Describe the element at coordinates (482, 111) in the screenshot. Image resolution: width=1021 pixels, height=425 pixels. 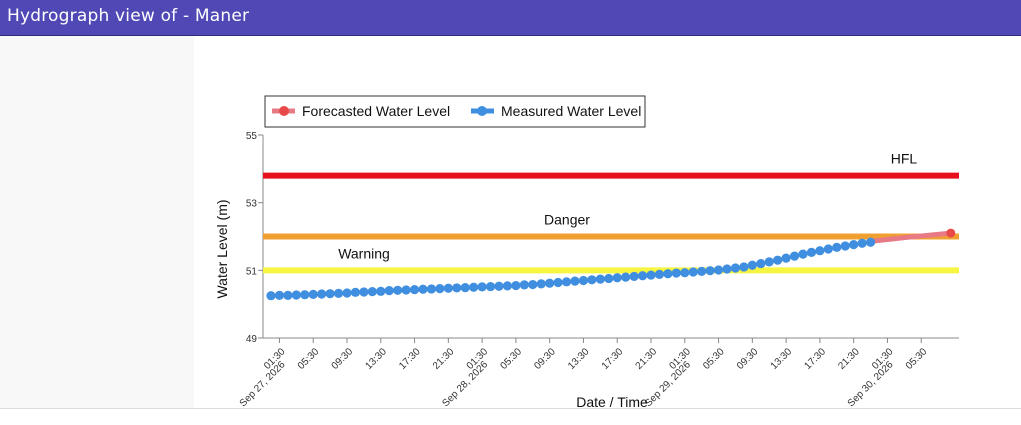
I see `legend-measured-marker` at that location.